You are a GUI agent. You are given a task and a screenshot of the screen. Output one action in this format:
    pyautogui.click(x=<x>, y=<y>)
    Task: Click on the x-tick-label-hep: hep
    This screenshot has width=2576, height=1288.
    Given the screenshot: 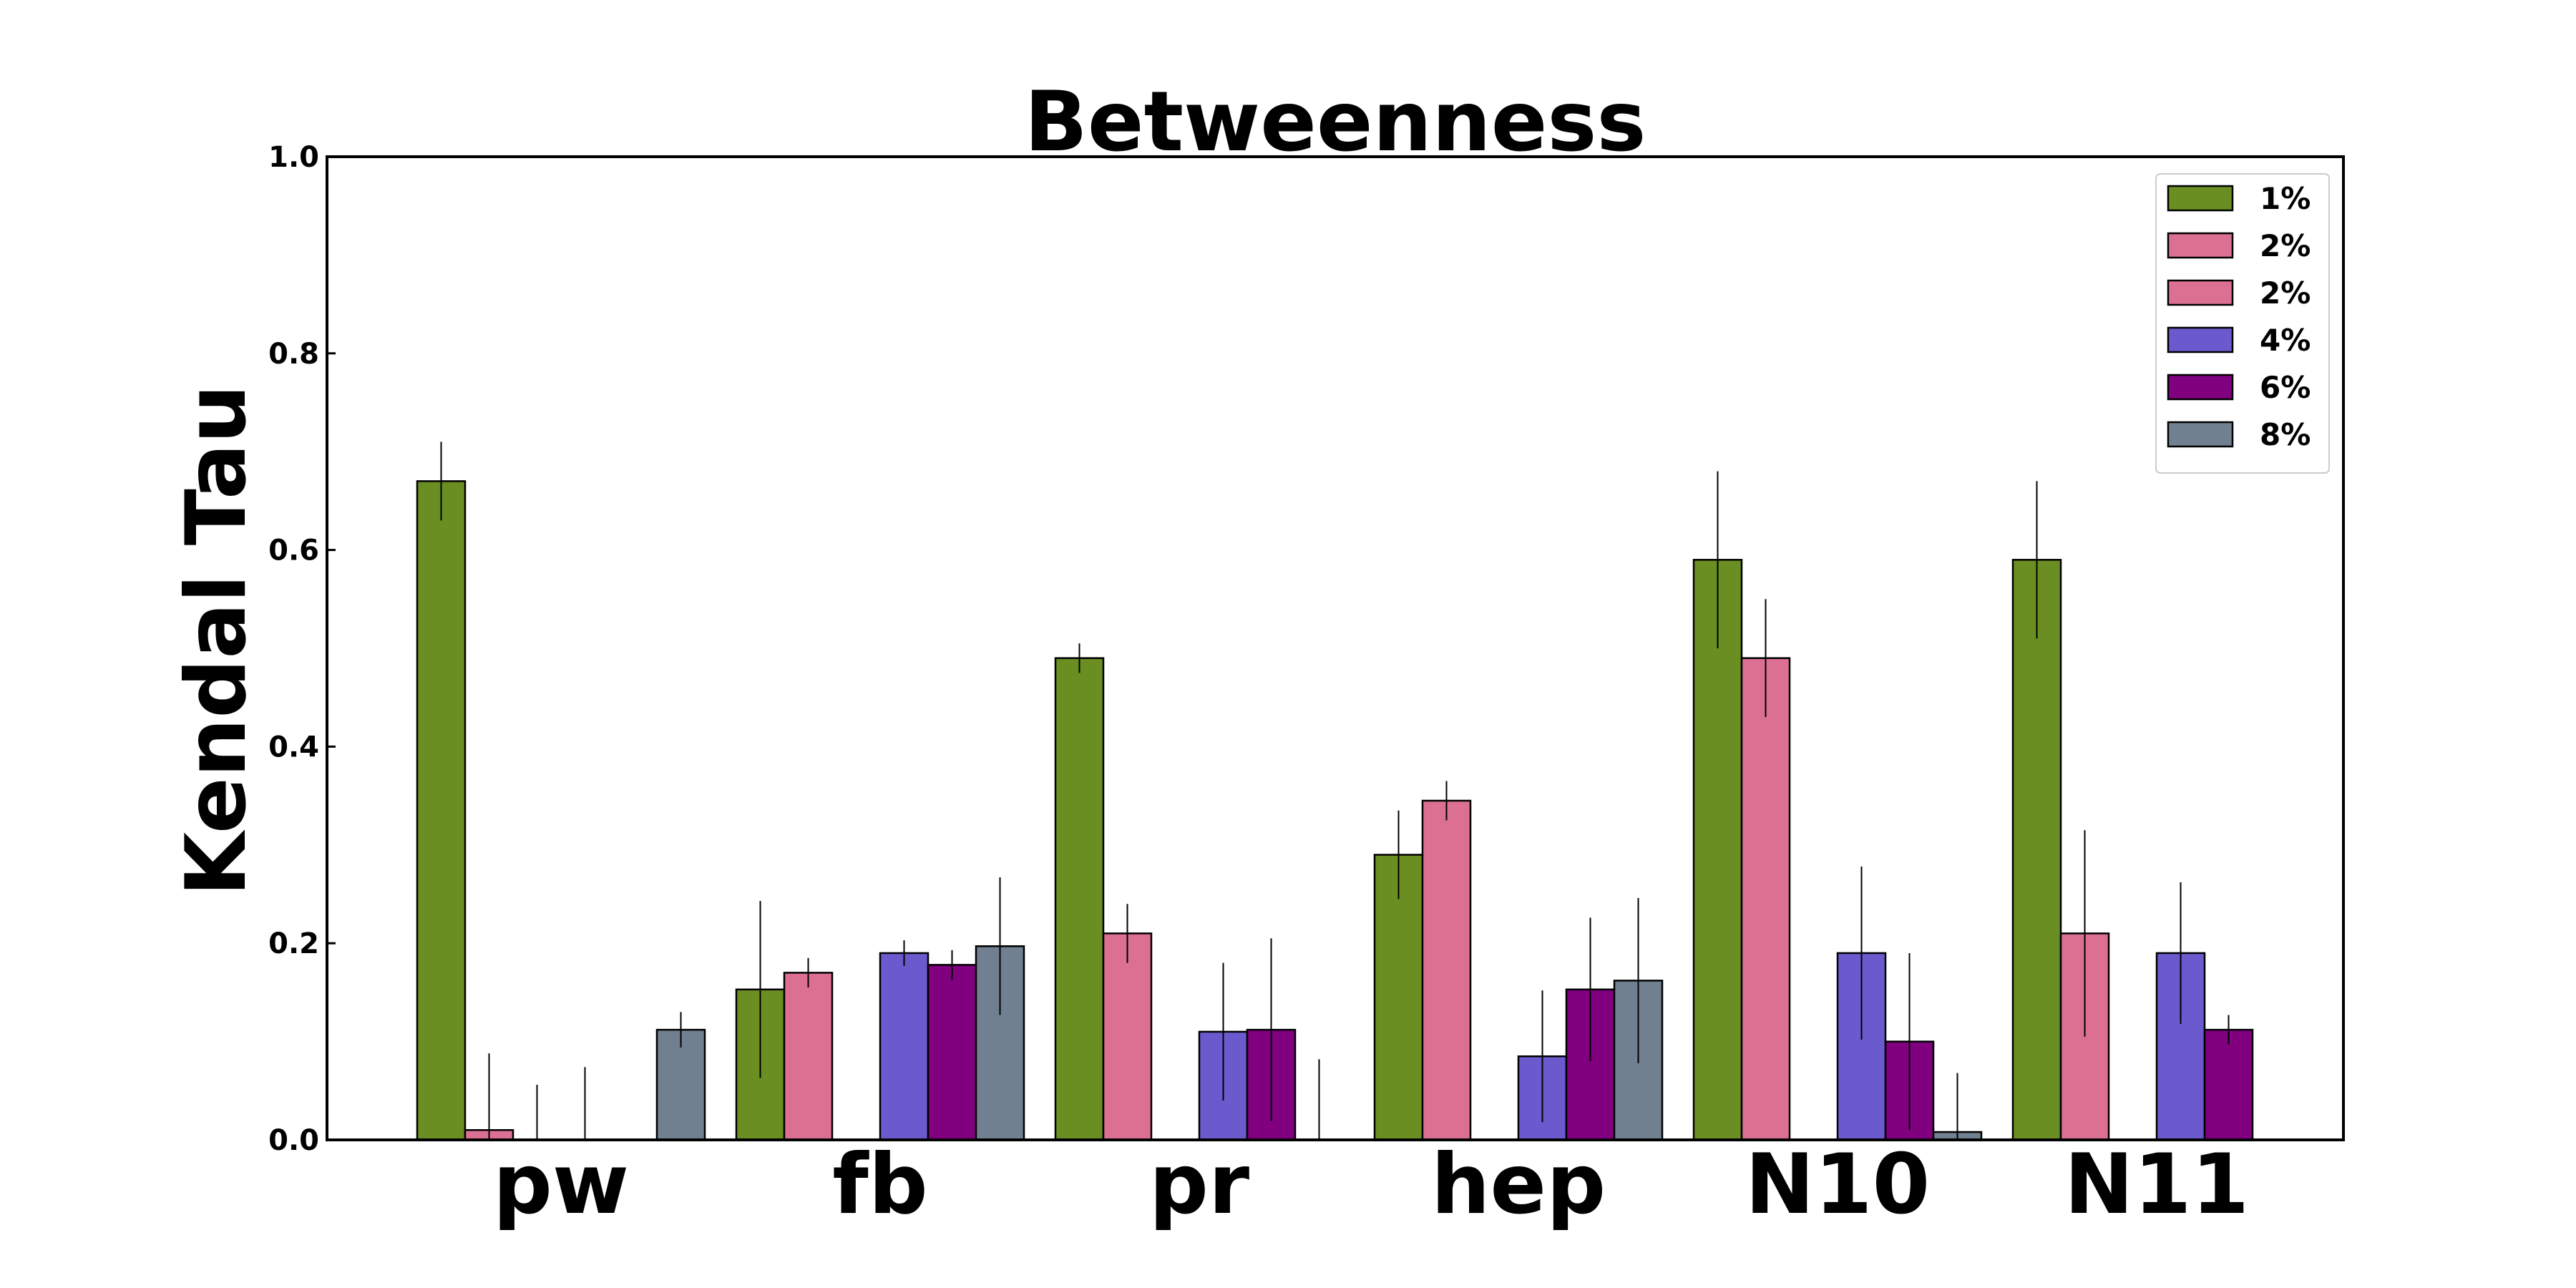 What is the action you would take?
    pyautogui.click(x=1518, y=1184)
    